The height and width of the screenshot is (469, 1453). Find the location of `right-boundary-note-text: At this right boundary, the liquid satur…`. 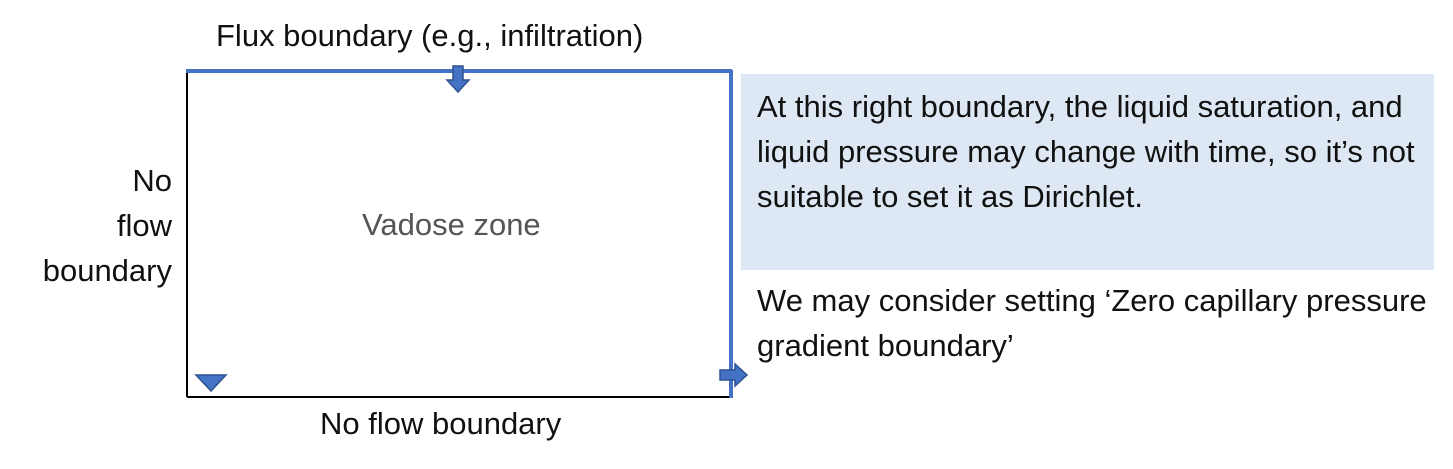

right-boundary-note-text: At this right boundary, the liquid satur… is located at coordinates (1086, 151).